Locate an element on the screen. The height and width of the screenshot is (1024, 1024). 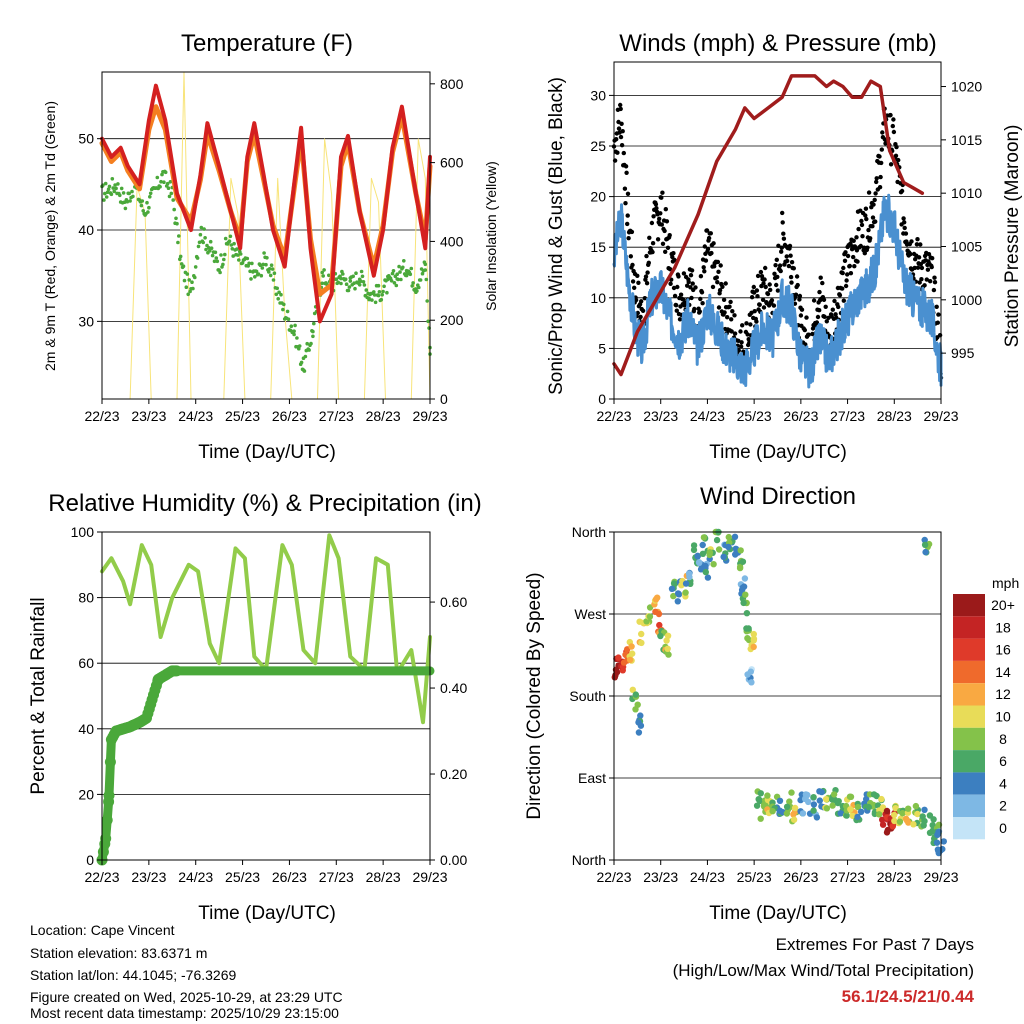
legend-swatch is located at coordinates (969, 694).